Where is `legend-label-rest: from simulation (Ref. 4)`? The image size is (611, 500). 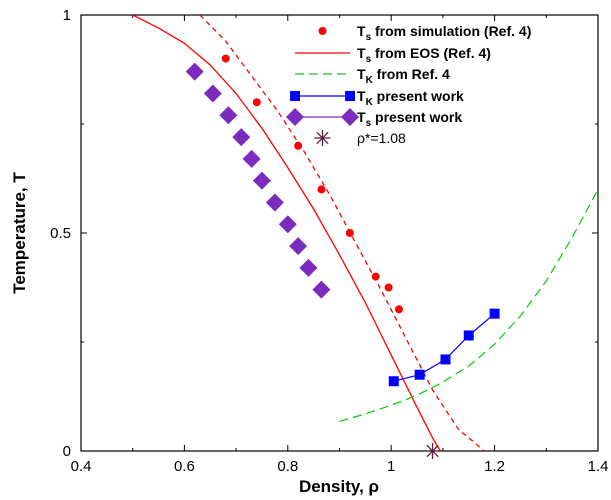 legend-label-rest: from simulation (Ref. 4) is located at coordinates (451, 31).